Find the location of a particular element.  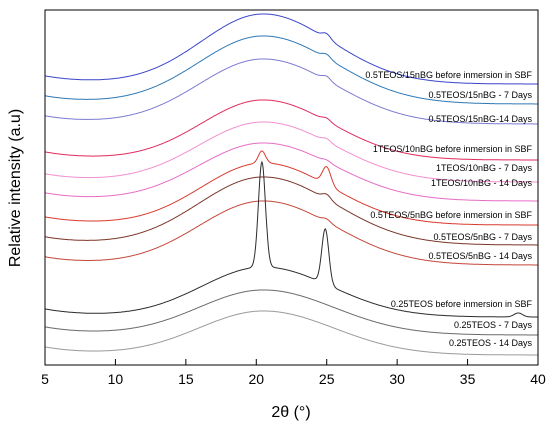

x-axis-title: 2θ (°) is located at coordinates (290, 412).